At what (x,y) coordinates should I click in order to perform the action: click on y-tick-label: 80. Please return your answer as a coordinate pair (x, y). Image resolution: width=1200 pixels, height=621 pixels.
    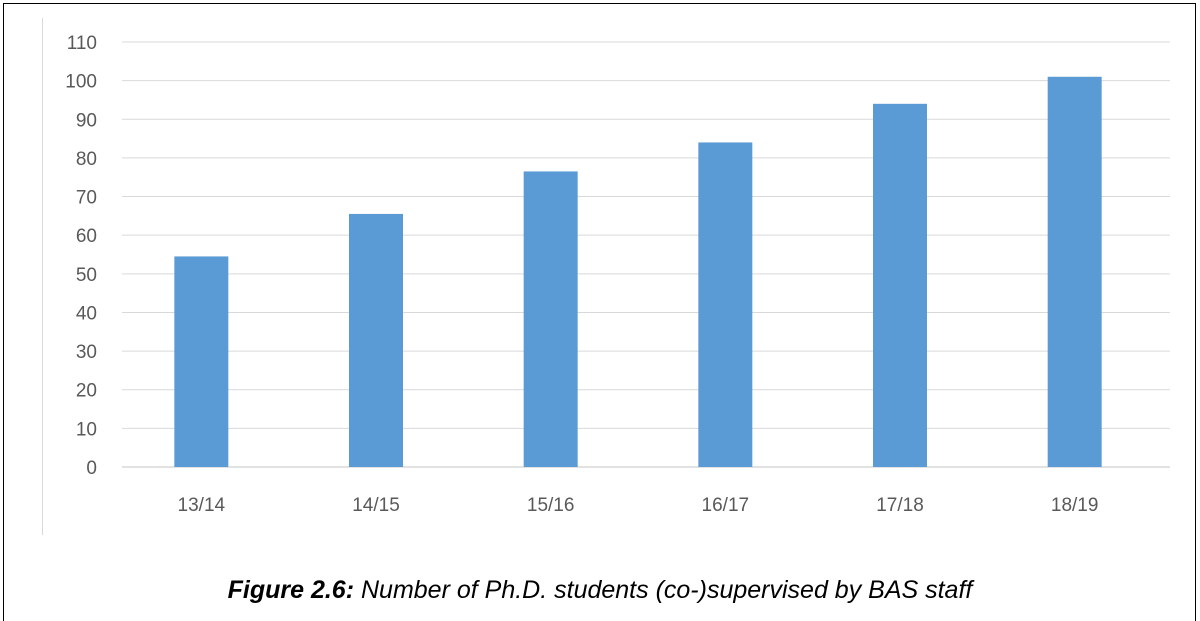
    Looking at the image, I should click on (86, 159).